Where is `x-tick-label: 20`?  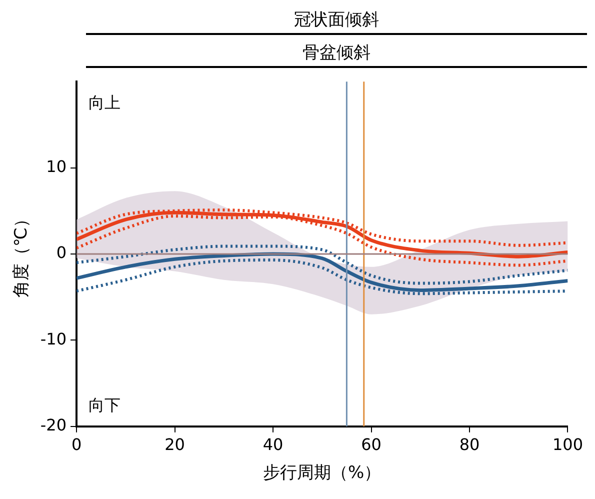
x-tick-label: 20 is located at coordinates (174, 444).